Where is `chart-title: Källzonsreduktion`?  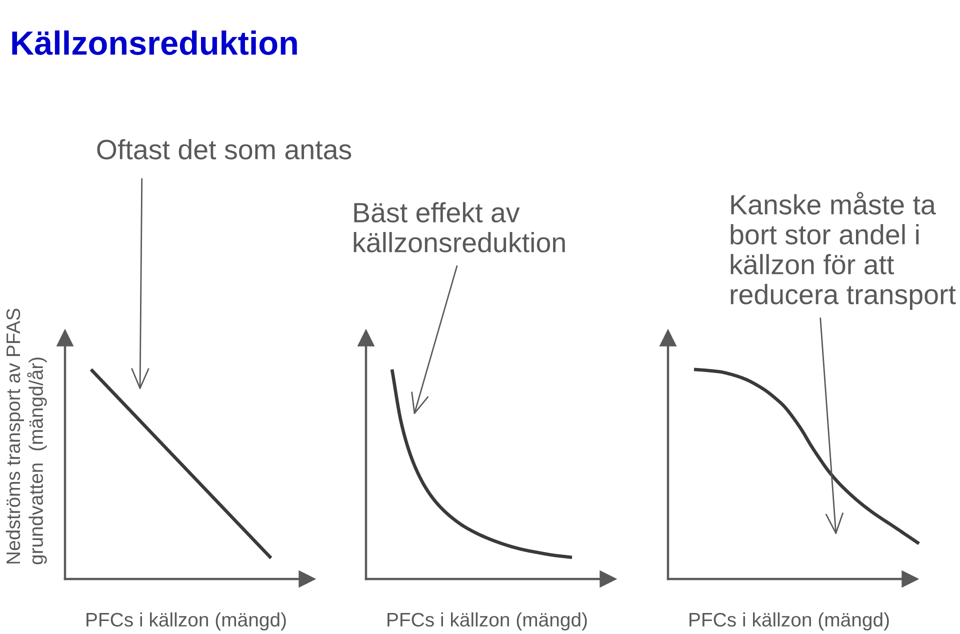
chart-title: Källzonsreduktion is located at coordinates (154, 42).